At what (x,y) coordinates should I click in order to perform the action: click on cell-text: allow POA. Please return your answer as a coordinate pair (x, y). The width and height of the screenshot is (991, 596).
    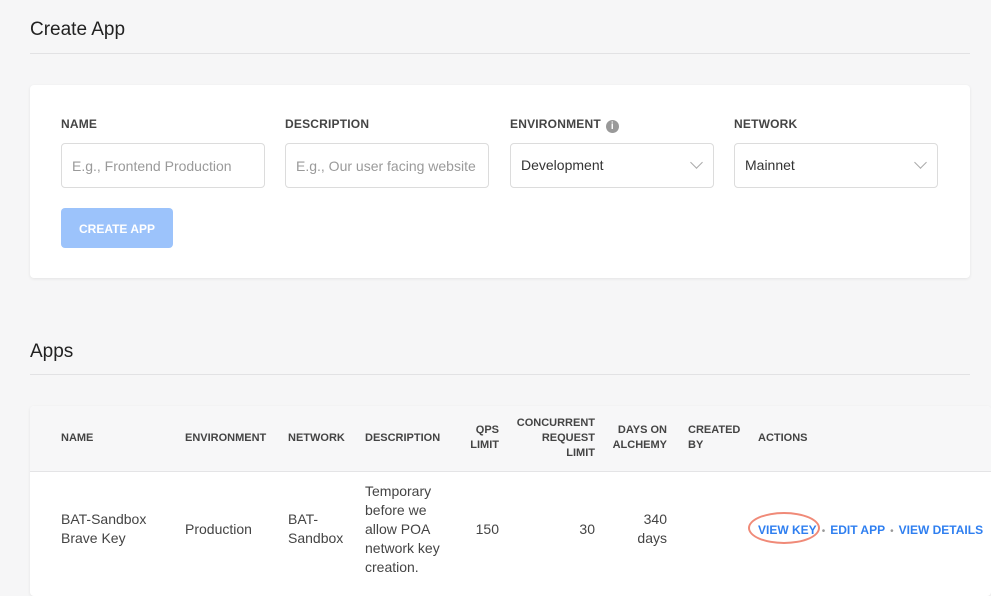
    Looking at the image, I should click on (398, 529).